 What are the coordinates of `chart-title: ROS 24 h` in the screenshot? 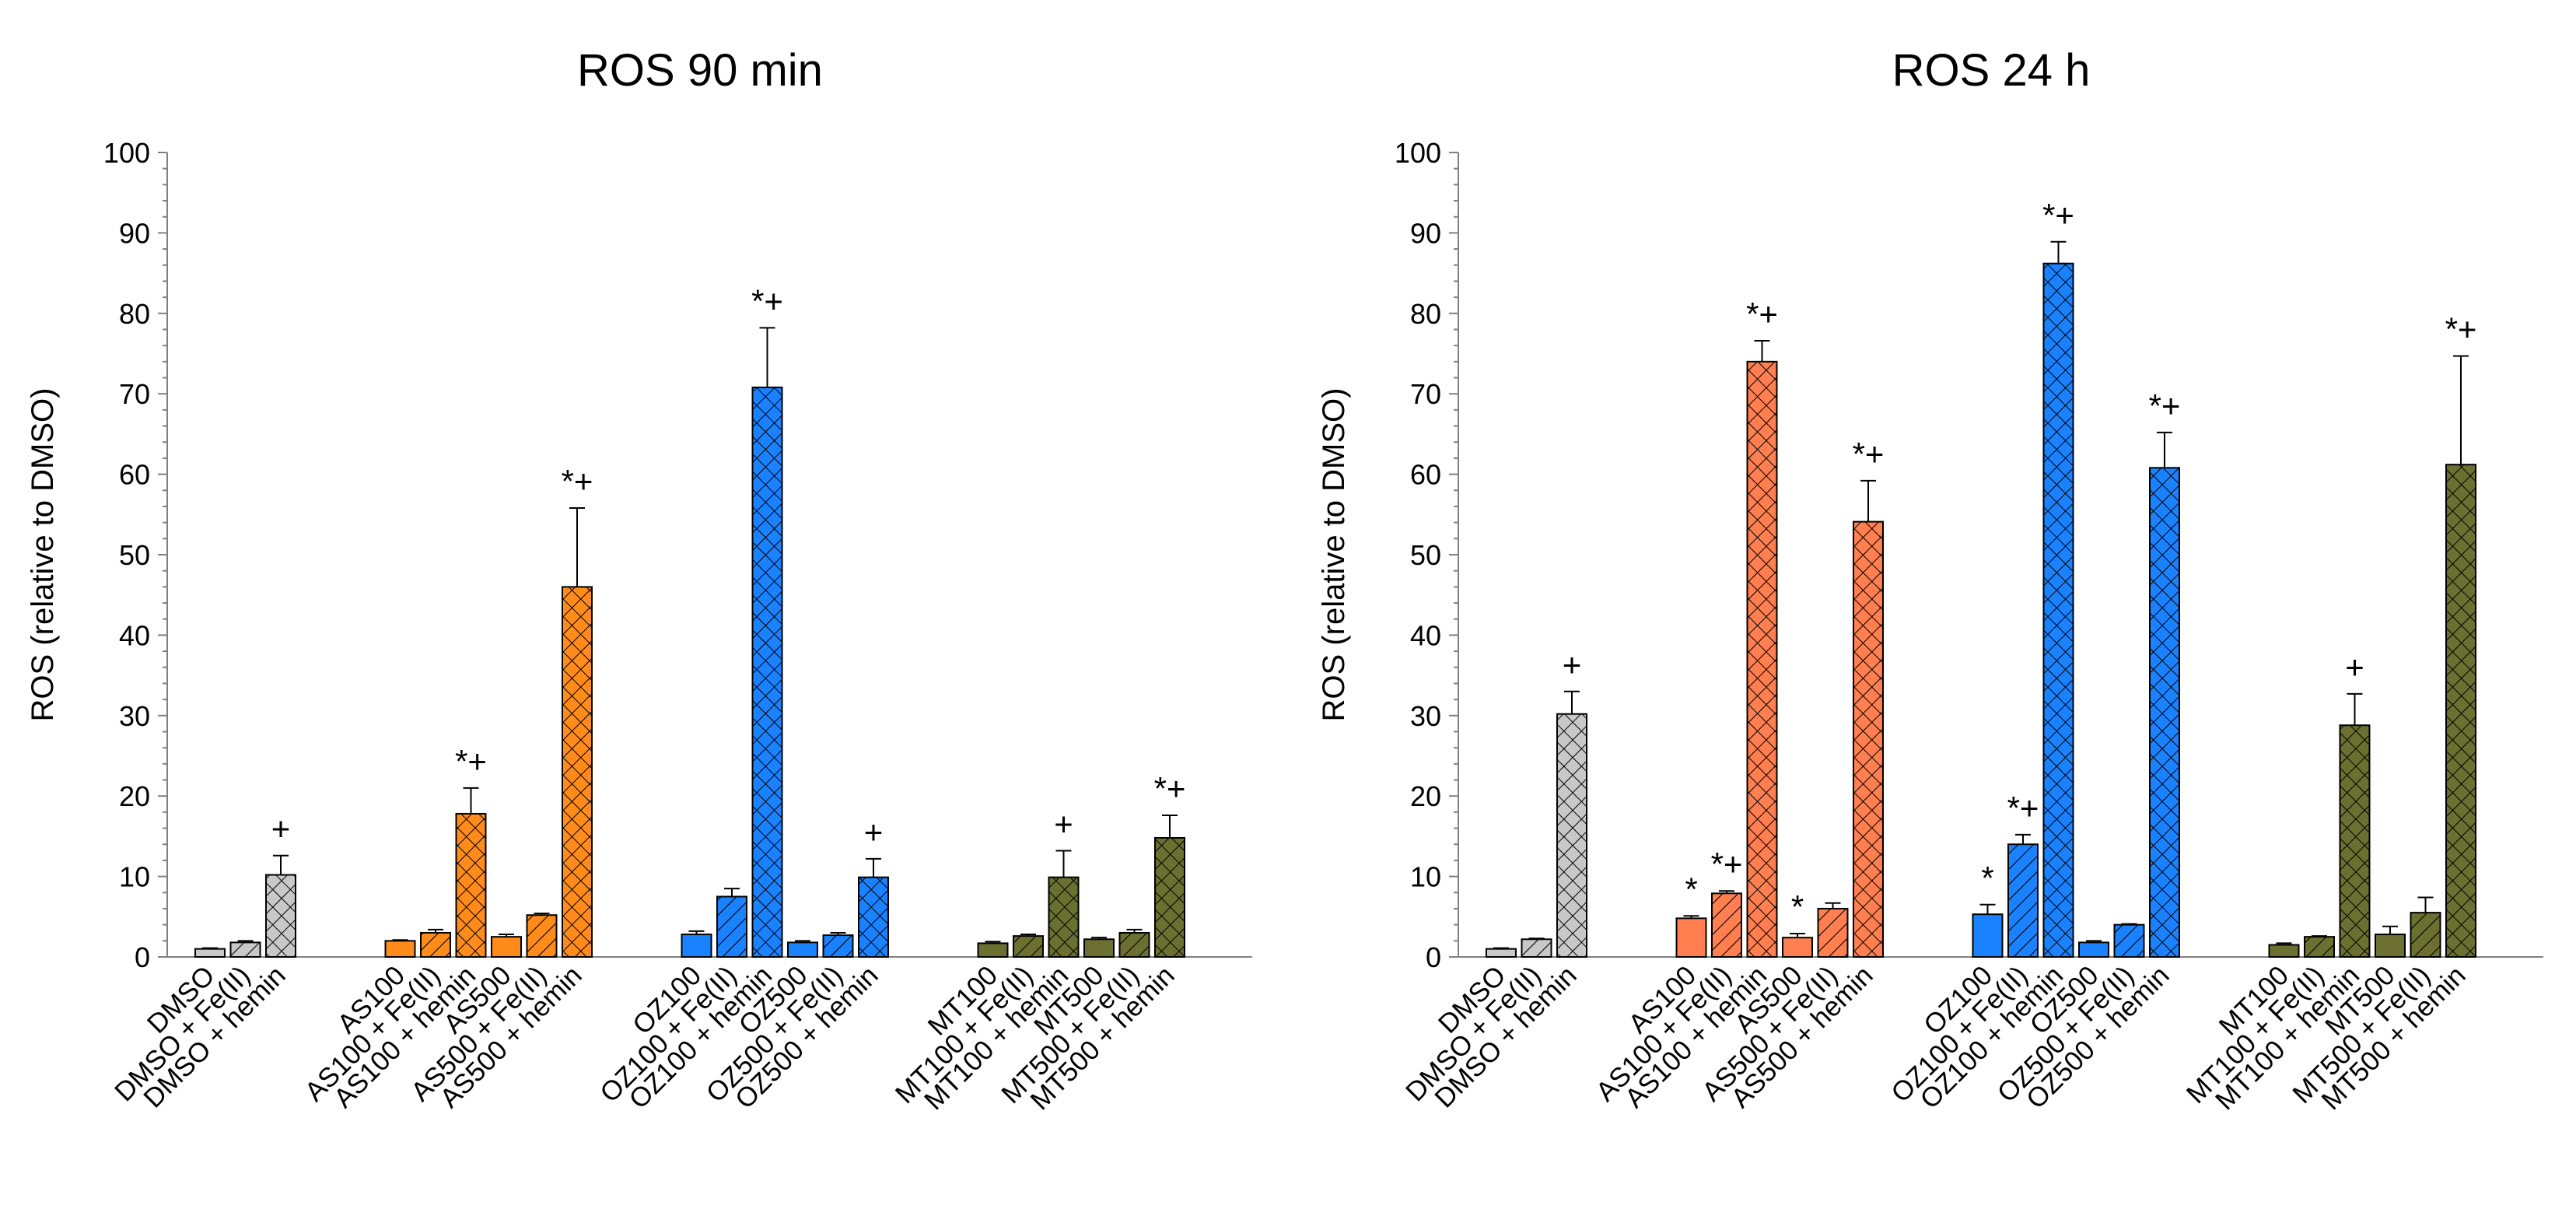 It's located at (1991, 70).